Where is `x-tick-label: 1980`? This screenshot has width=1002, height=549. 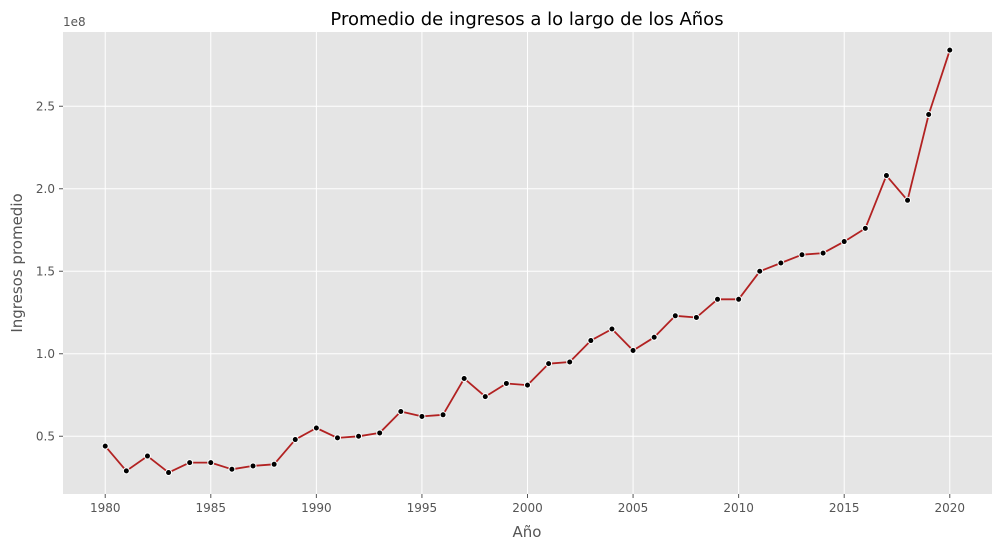
x-tick-label: 1980 is located at coordinates (105, 508).